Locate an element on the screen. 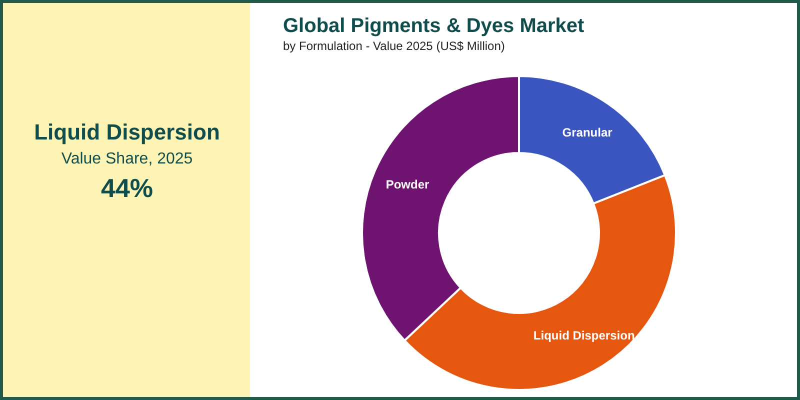  chart-title: Global Pigments & Dyes Market is located at coordinates (434, 26).